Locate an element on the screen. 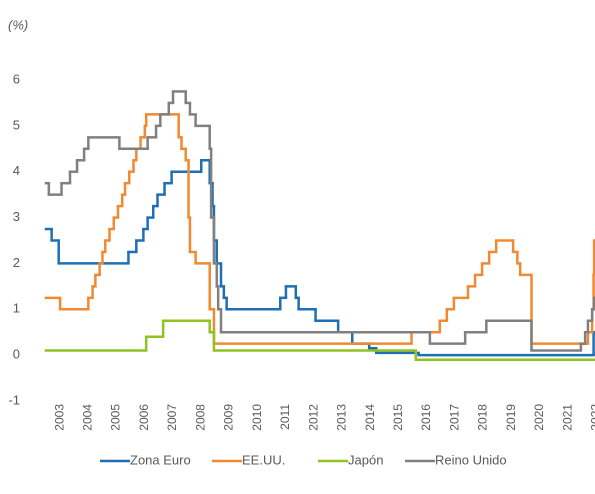 The image size is (595, 494). x-tick-label: 2016 is located at coordinates (426, 417).